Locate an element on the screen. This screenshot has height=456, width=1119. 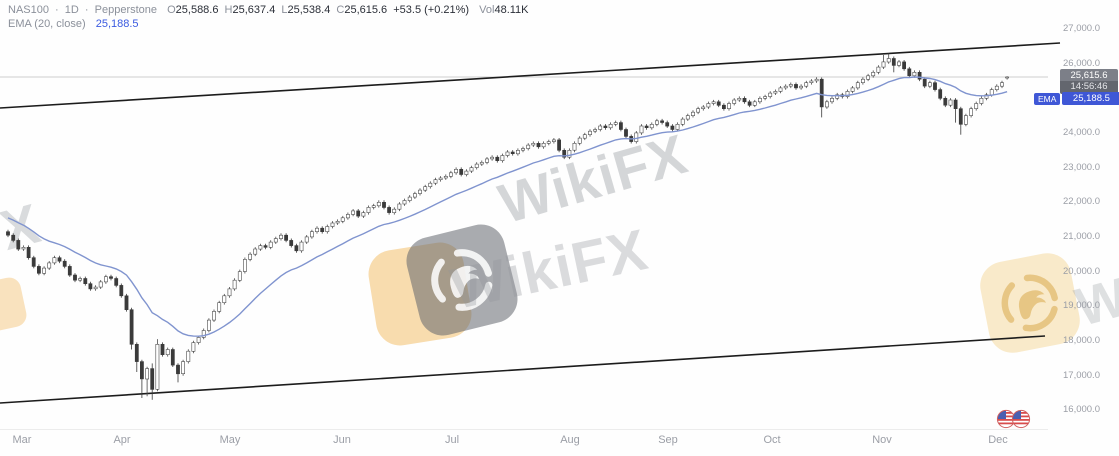
last-price-tag: 25,615.6 14:56:46 is located at coordinates (1089, 81).